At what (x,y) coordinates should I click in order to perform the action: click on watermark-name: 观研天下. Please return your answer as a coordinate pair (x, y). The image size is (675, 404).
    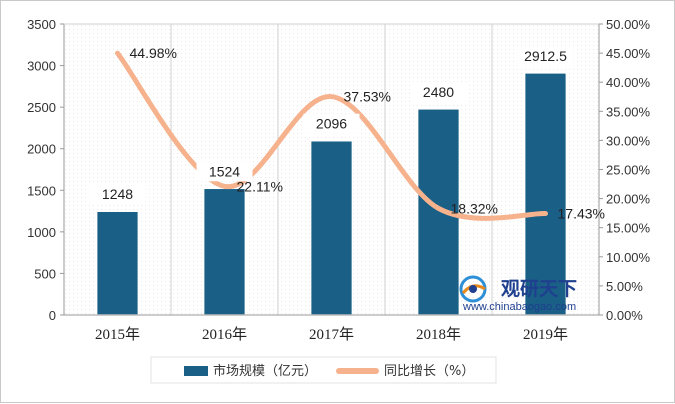
    Looking at the image, I should click on (539, 289).